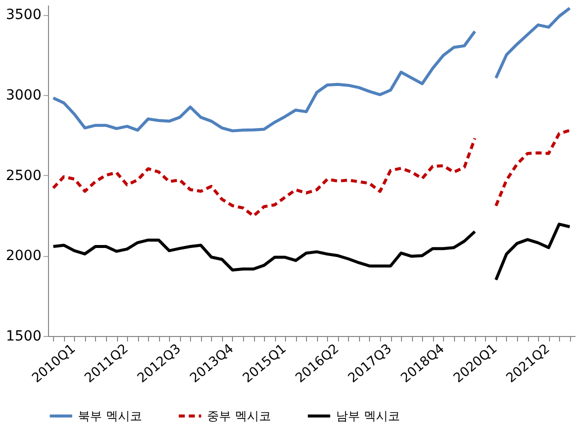  I want to click on legend-label: 북부 멕시코, so click(110, 416).